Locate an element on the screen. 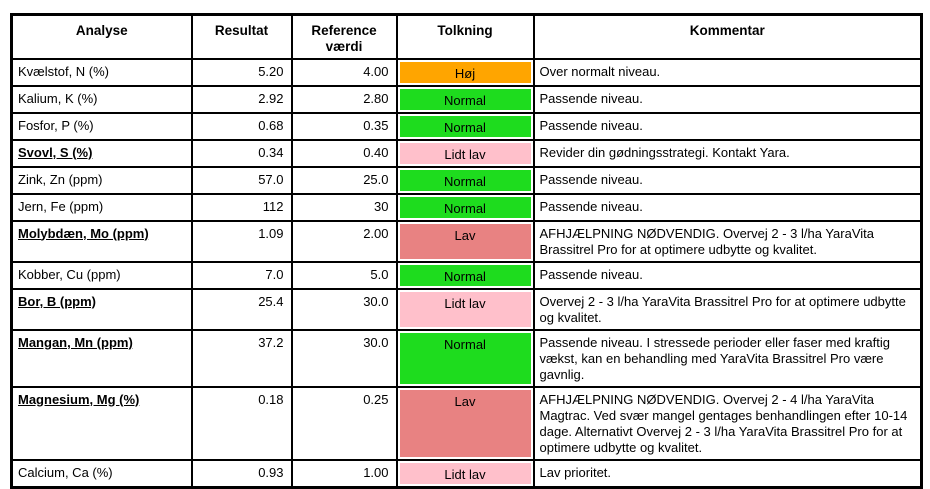 Image resolution: width=930 pixels, height=489 pixels. col-header-resultat: Resultat is located at coordinates (241, 36).